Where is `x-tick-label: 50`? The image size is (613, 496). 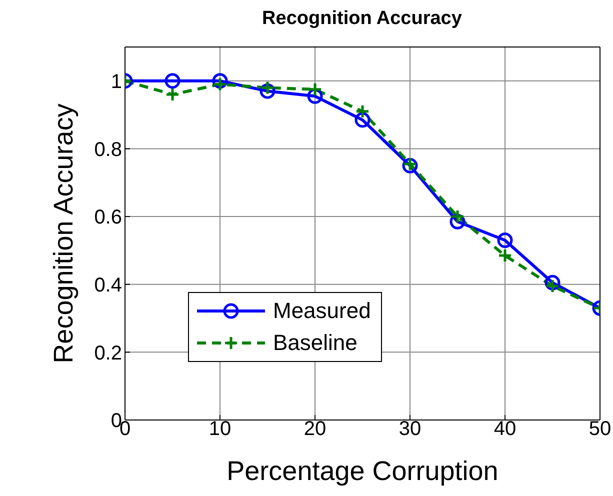 x-tick-label: 50 is located at coordinates (600, 429).